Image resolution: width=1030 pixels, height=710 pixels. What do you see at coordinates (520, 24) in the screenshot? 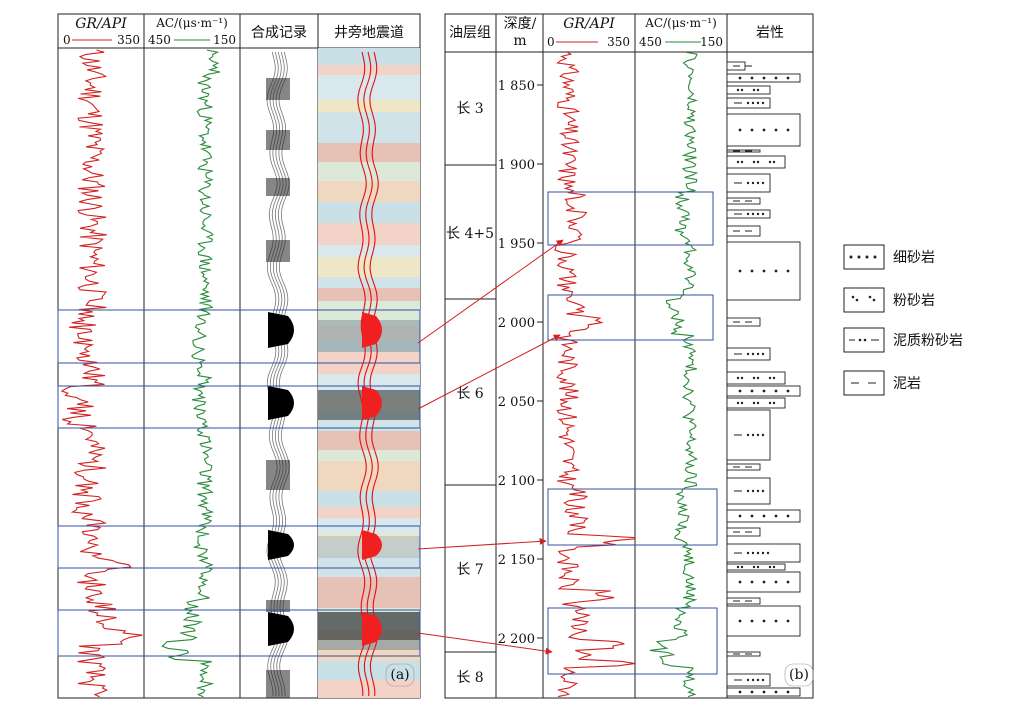
I see `panel-b-depth-header: 深度/` at bounding box center [520, 24].